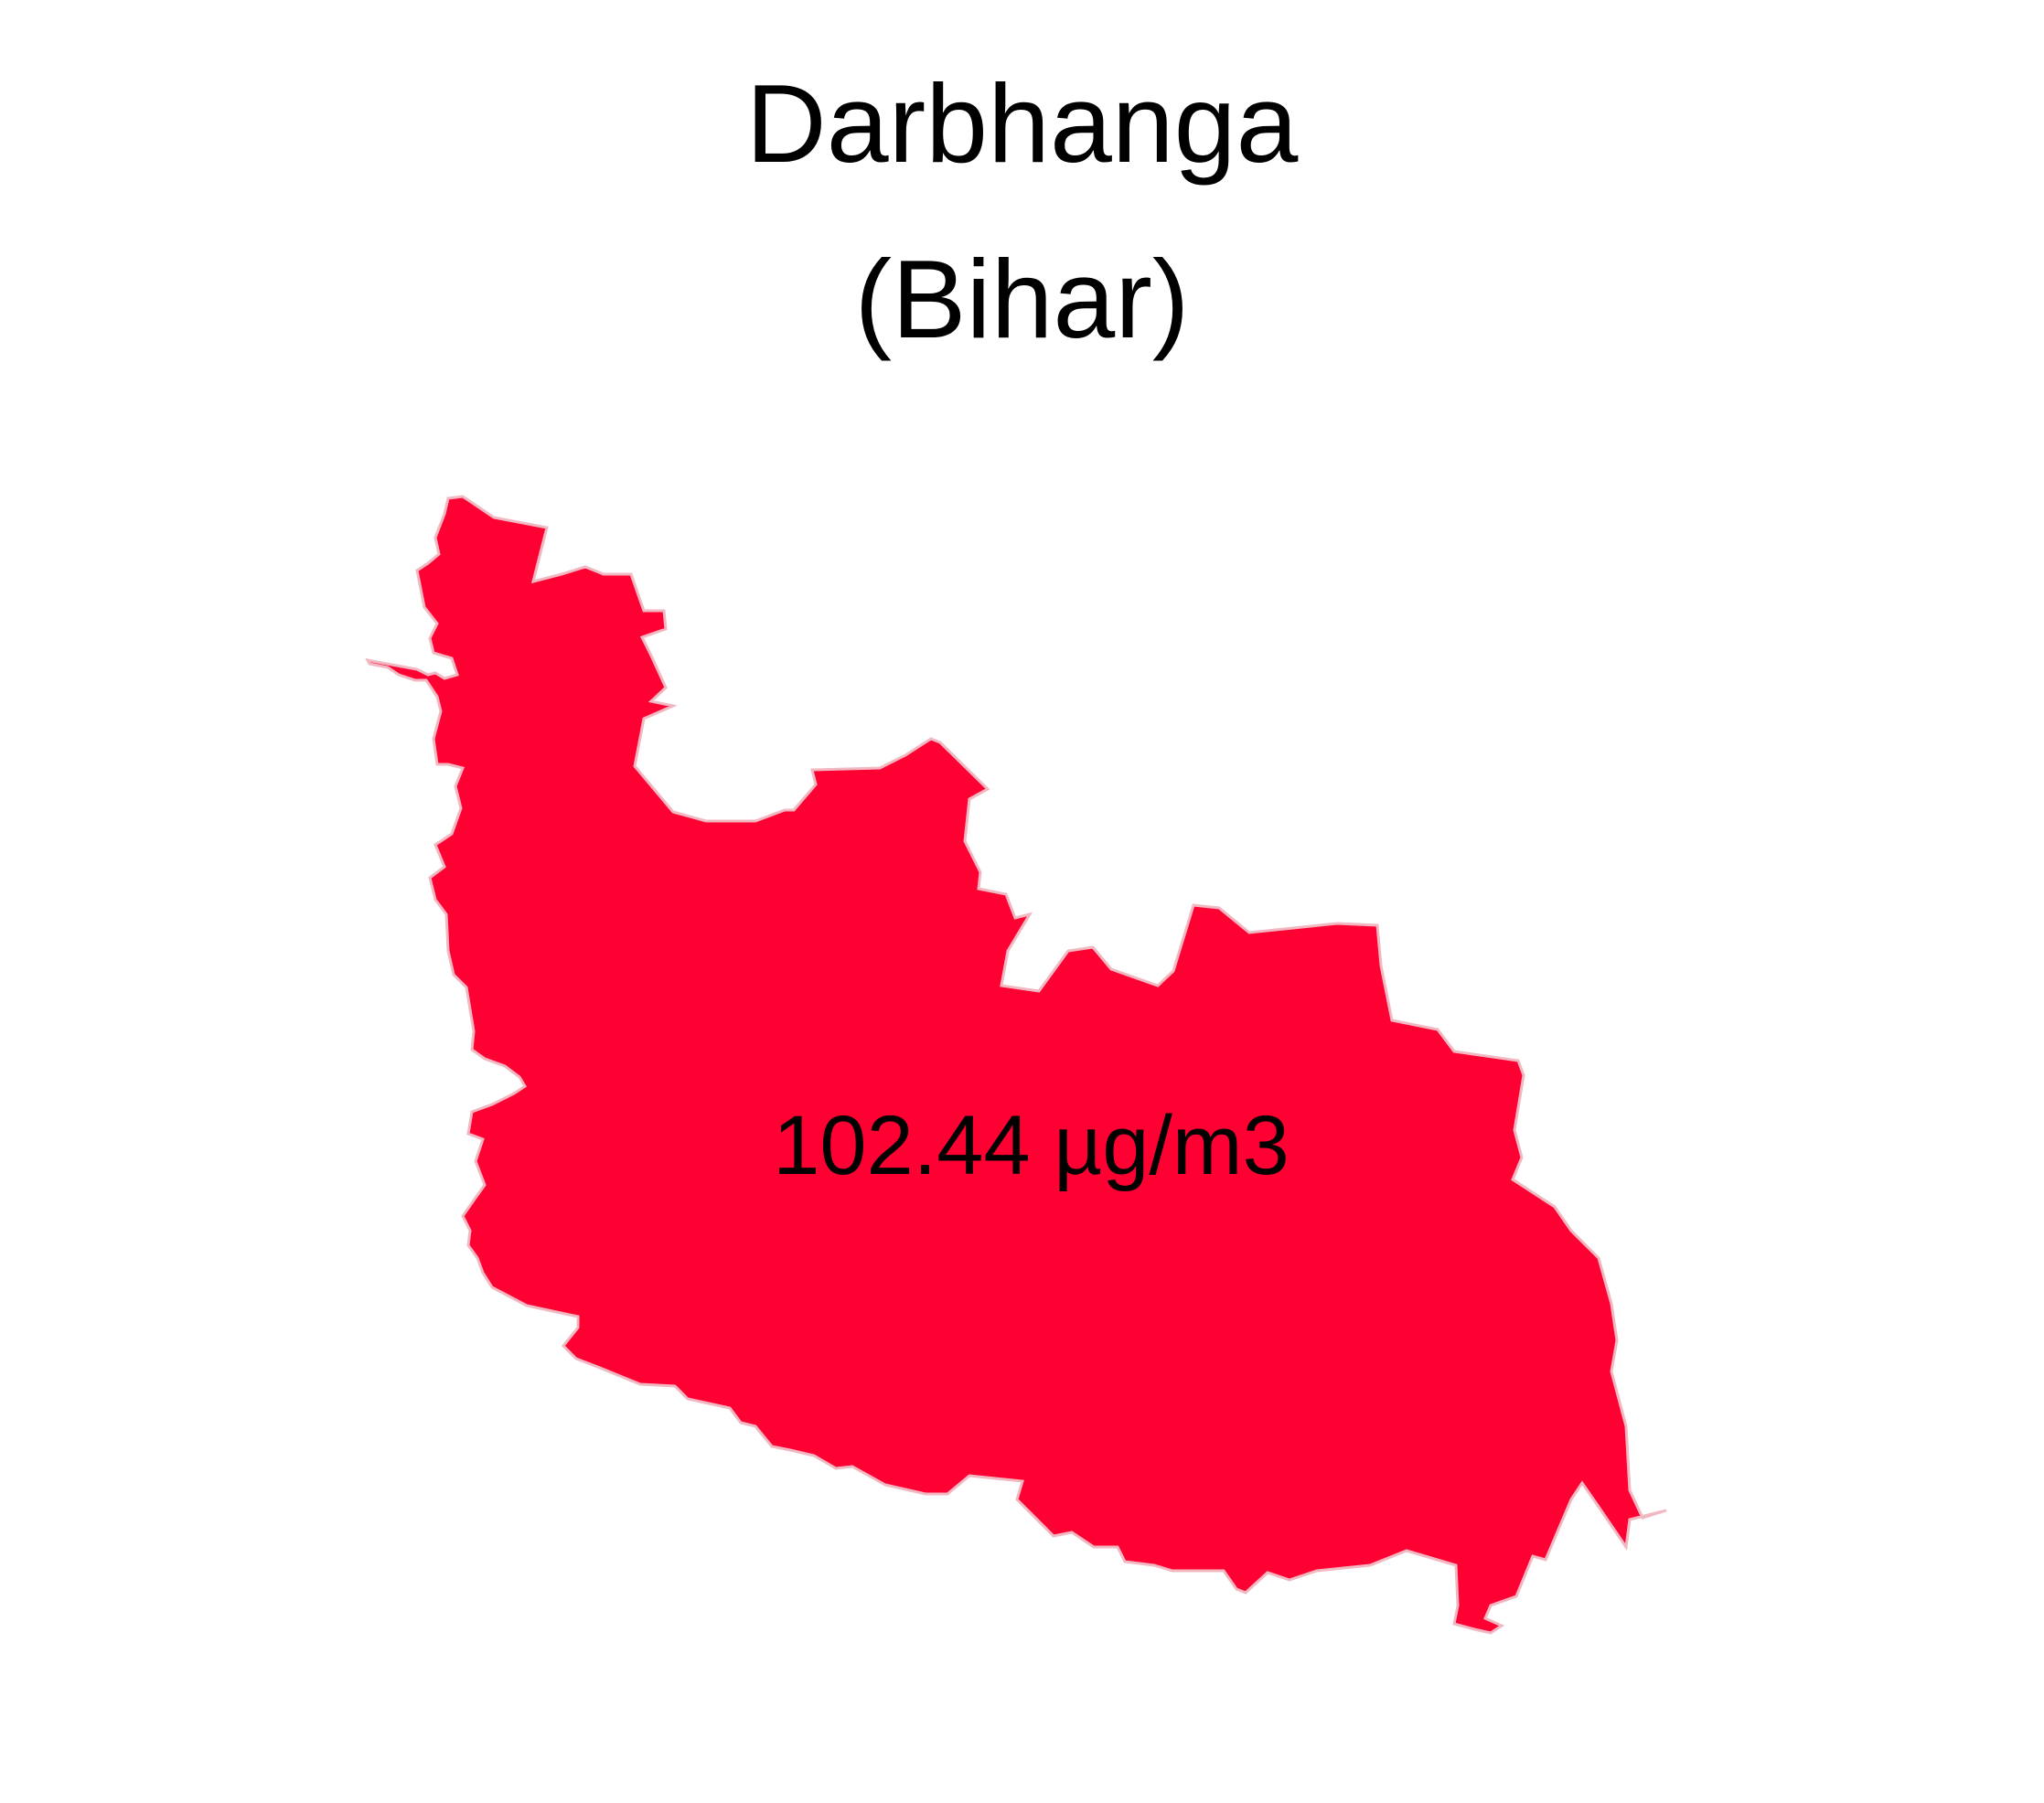 The height and width of the screenshot is (1803, 2044). What do you see at coordinates (1022, 299) in the screenshot?
I see `map-subtitle: (Bihar)` at bounding box center [1022, 299].